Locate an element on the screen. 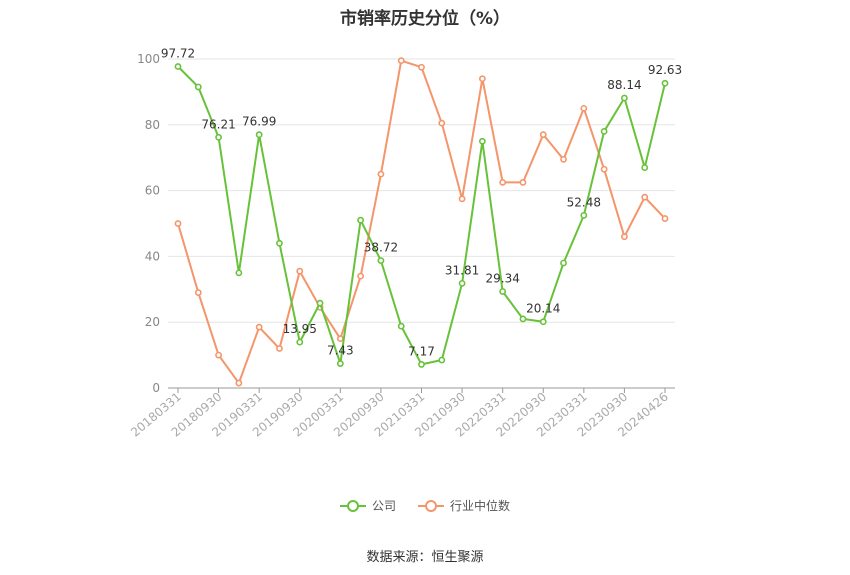 Image resolution: width=850 pixels, height=575 pixels. data-label: 88.14 is located at coordinates (624, 85).